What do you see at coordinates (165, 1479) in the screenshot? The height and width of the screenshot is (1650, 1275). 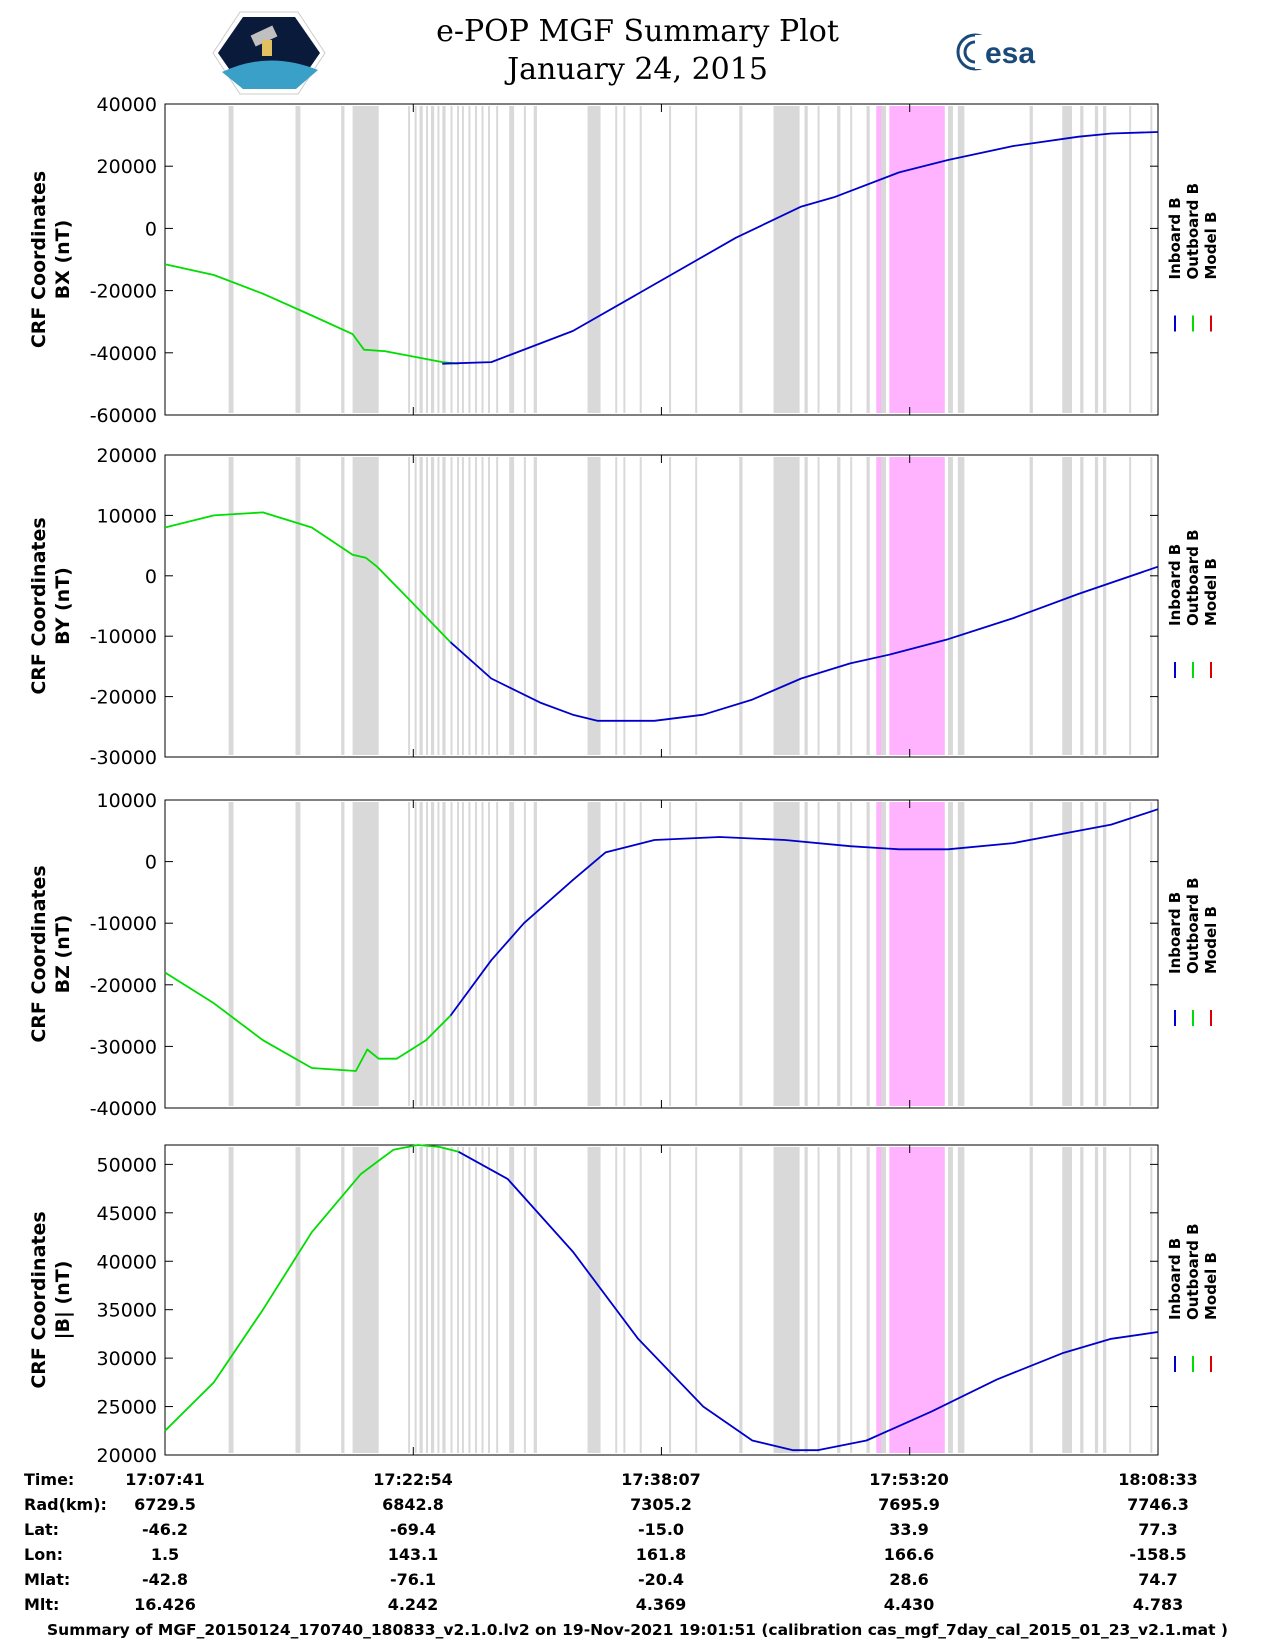 I see `info-cell: 17:07:41` at bounding box center [165, 1479].